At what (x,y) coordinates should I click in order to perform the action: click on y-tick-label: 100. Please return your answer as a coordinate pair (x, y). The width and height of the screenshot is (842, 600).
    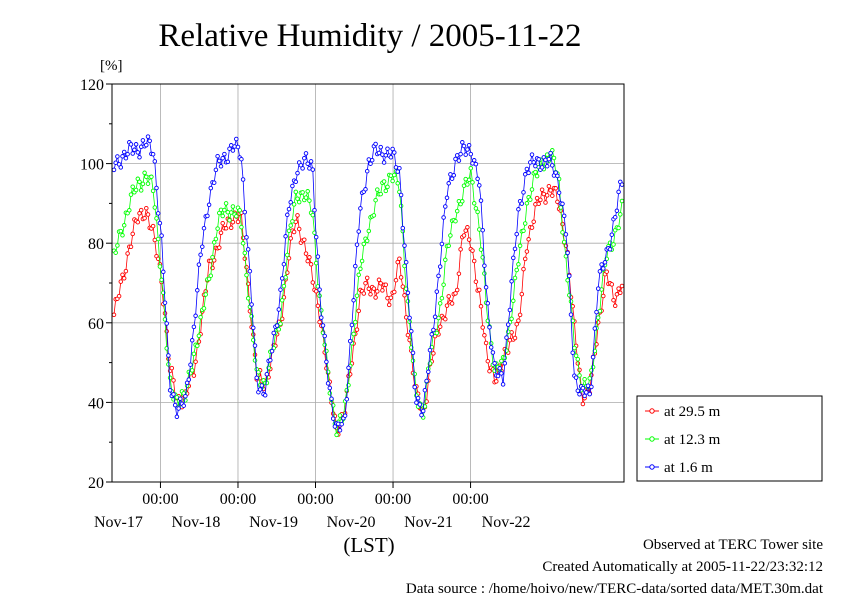
    Looking at the image, I should click on (92, 165).